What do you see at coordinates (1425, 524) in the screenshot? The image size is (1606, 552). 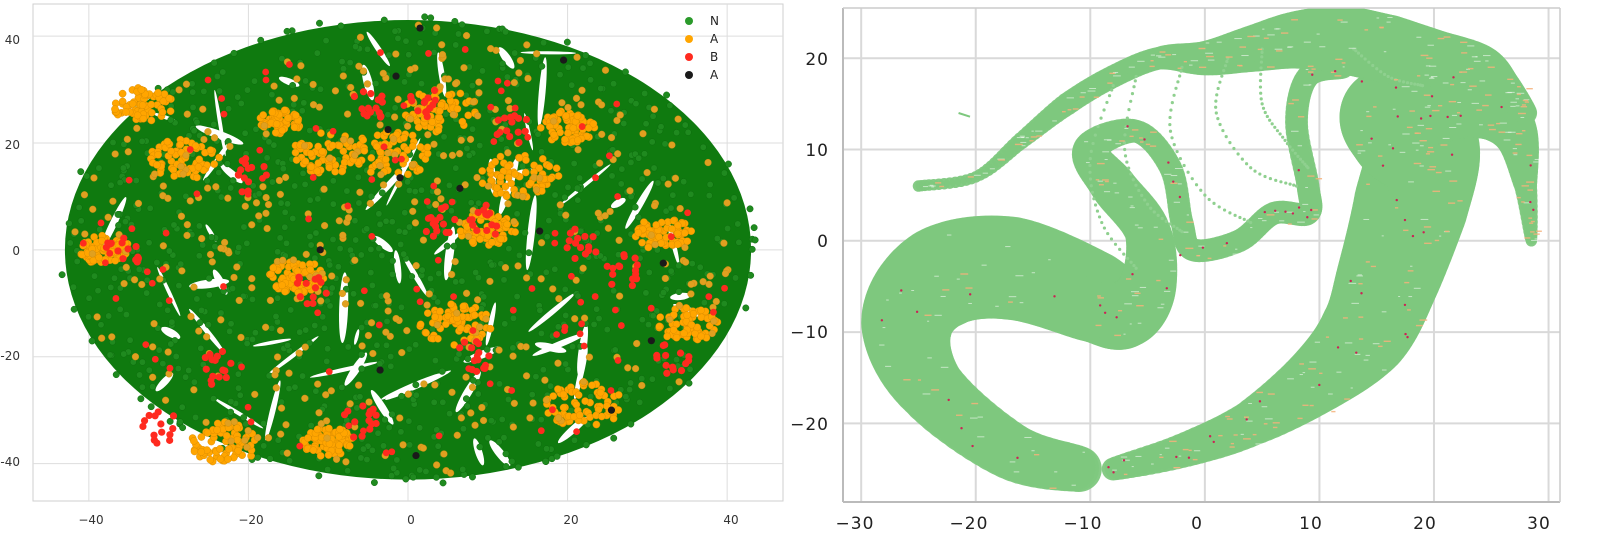 I see `x-tick-label: 20` at bounding box center [1425, 524].